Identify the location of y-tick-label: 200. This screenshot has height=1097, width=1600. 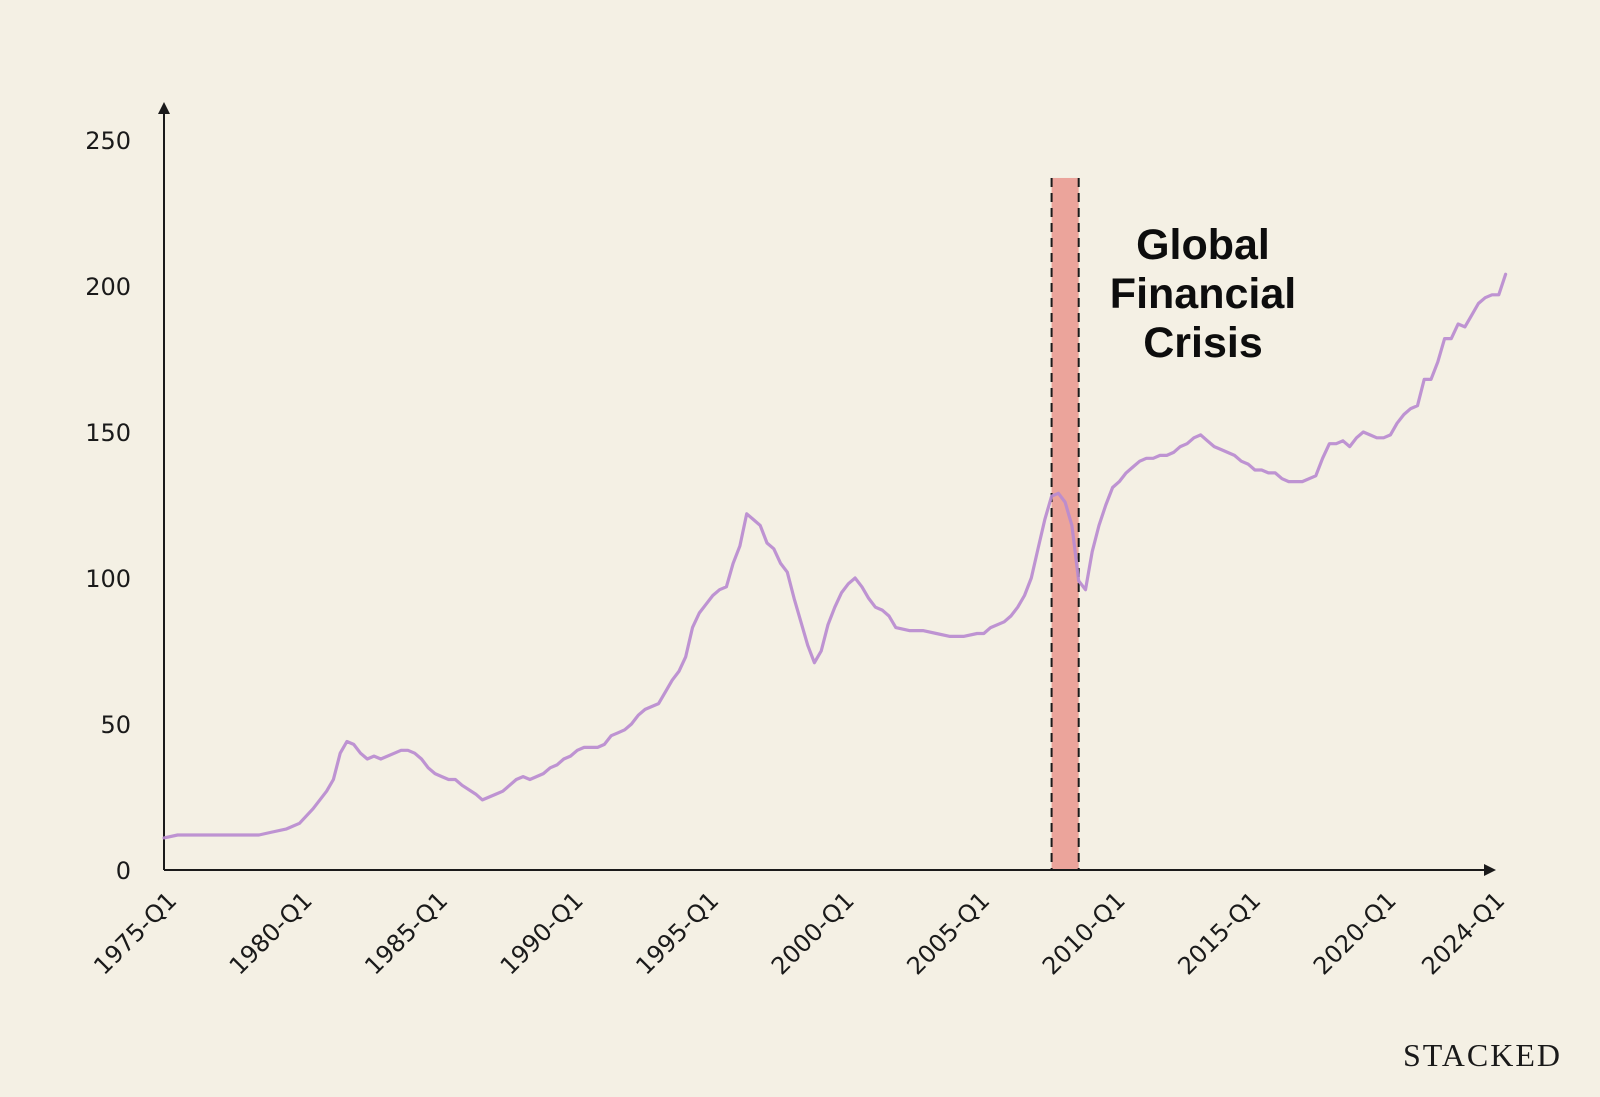
(108, 287).